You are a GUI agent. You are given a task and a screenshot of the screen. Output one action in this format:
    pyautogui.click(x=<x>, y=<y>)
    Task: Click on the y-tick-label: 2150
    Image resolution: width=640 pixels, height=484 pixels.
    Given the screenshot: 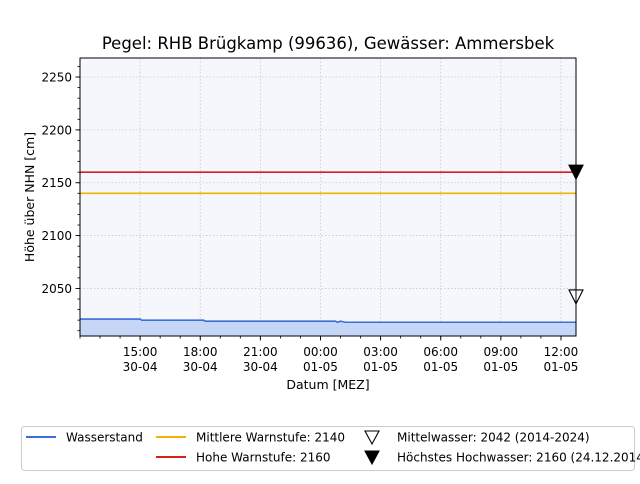 What is the action you would take?
    pyautogui.click(x=56, y=183)
    